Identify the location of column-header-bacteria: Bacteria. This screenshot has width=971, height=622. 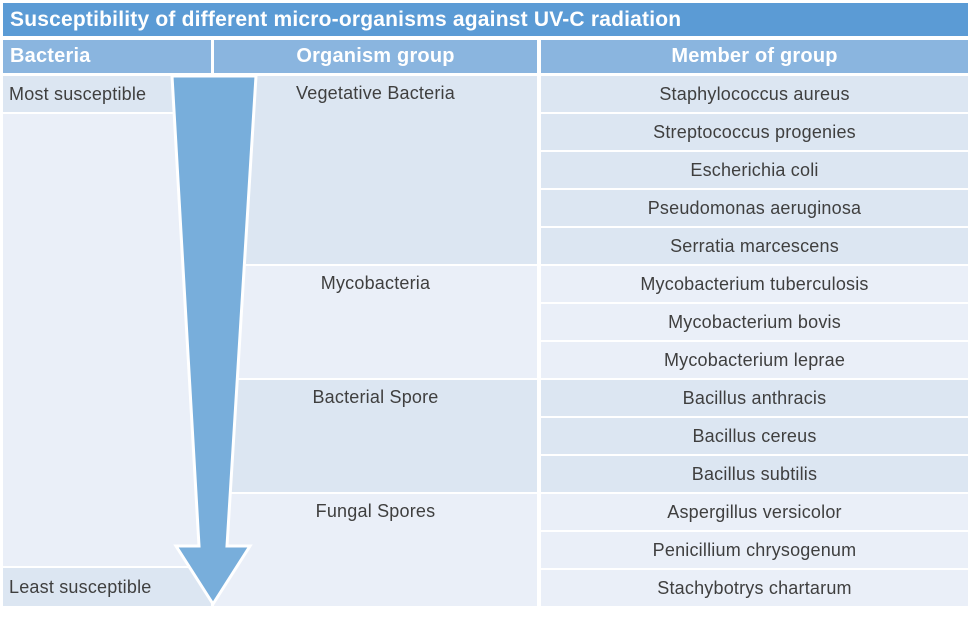
(107, 56).